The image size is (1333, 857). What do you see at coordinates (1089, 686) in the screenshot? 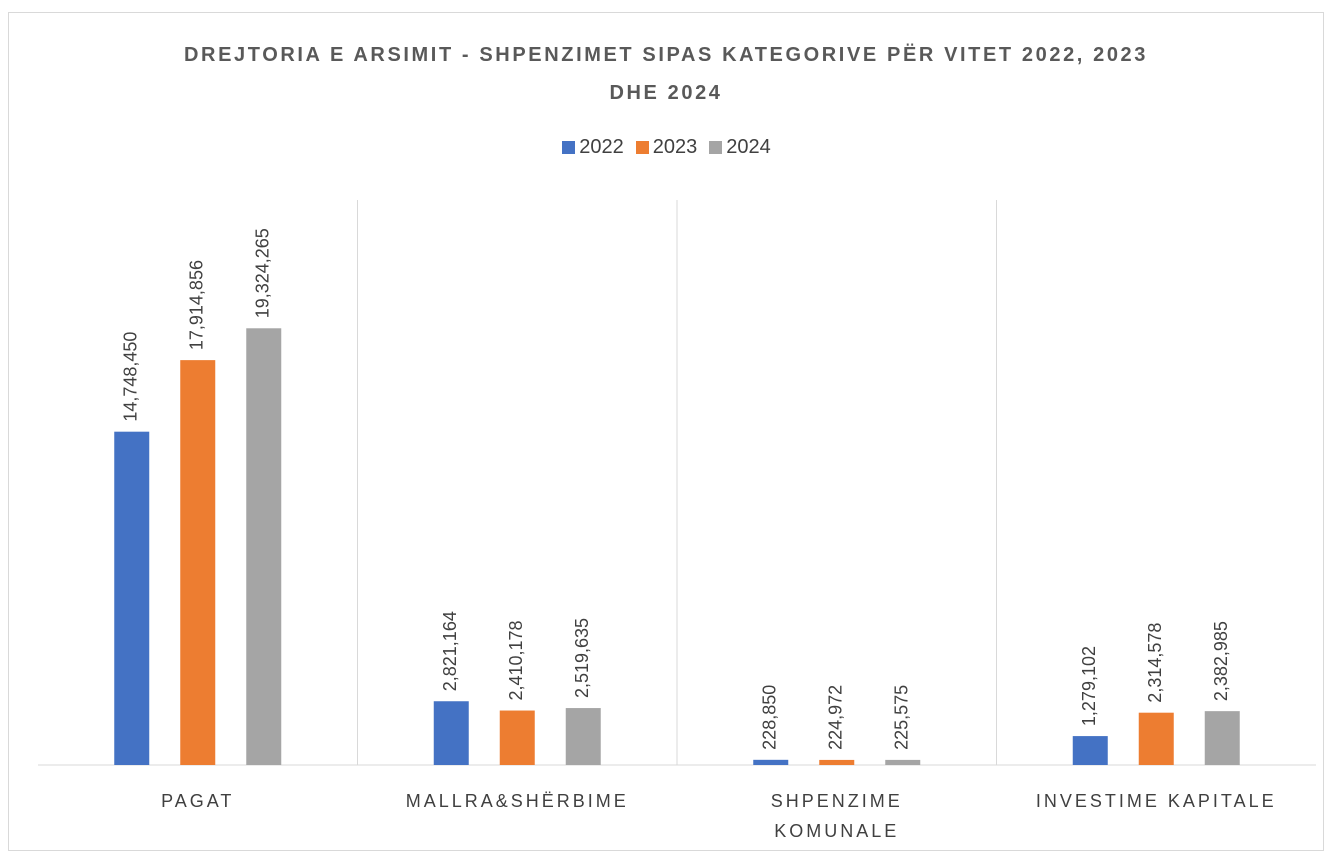
I see `data-label: 1,279,102` at bounding box center [1089, 686].